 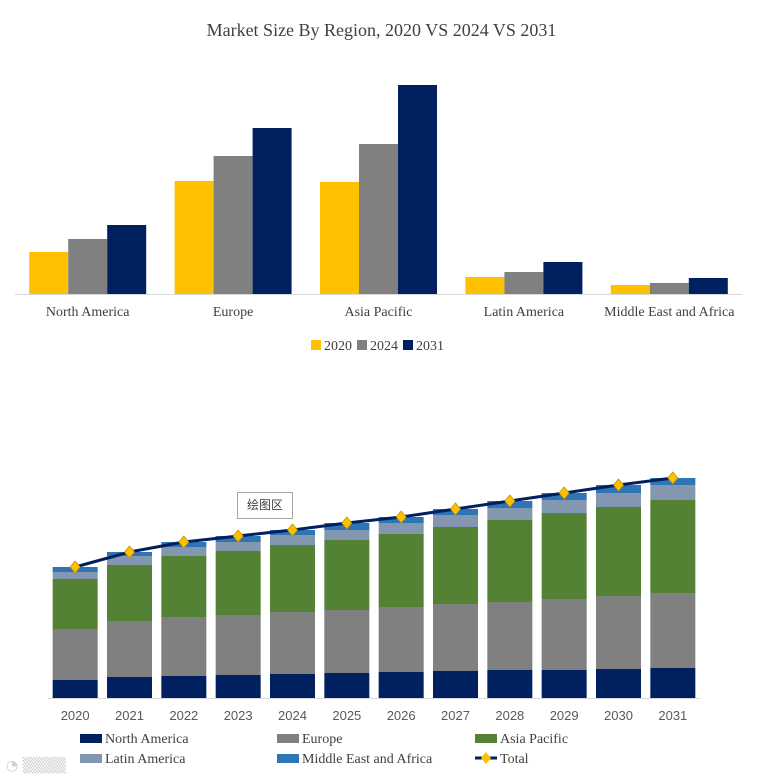 I want to click on bar-2020-europe, so click(x=194, y=237).